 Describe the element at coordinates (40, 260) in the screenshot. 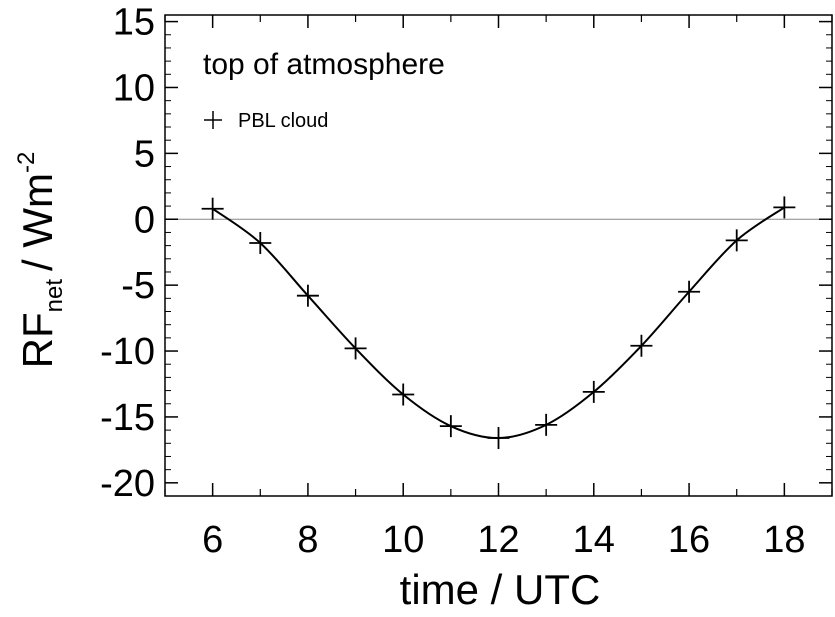

I see `y-axis-title: RFnet/ Wm-2` at that location.